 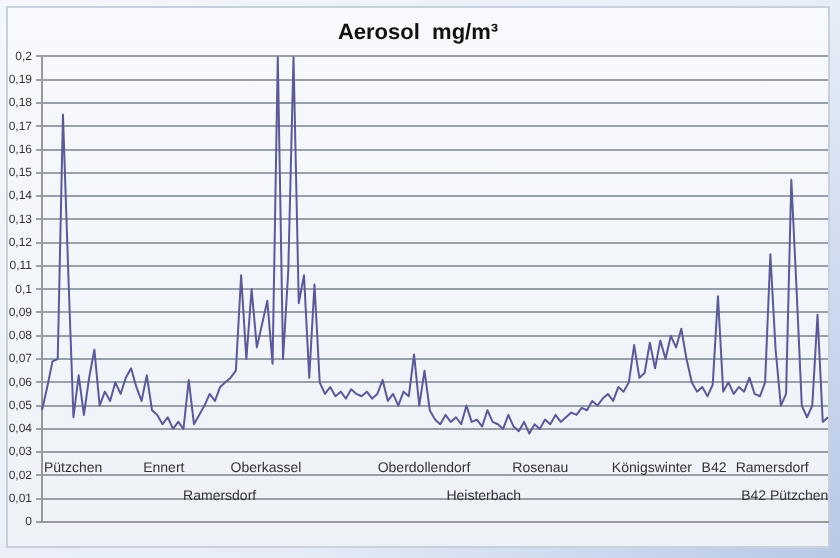 I want to click on chart-title: Aerosol mg/m³, so click(x=418, y=33).